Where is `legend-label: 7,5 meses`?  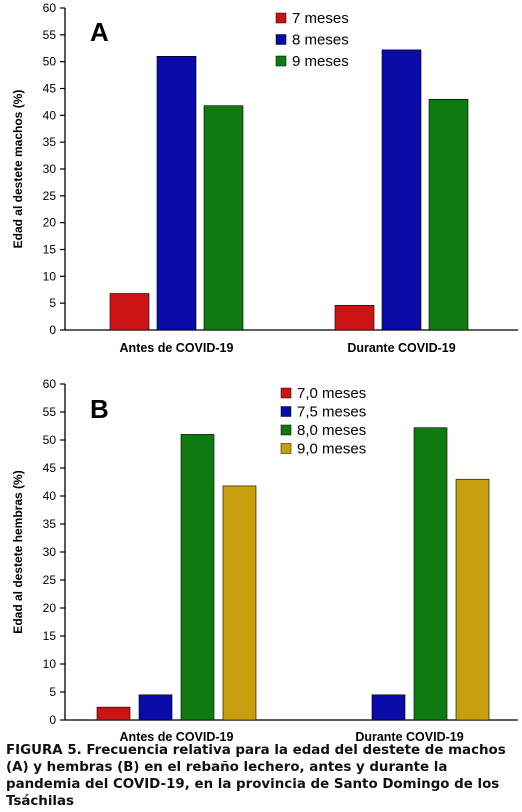 legend-label: 7,5 meses is located at coordinates (331, 412).